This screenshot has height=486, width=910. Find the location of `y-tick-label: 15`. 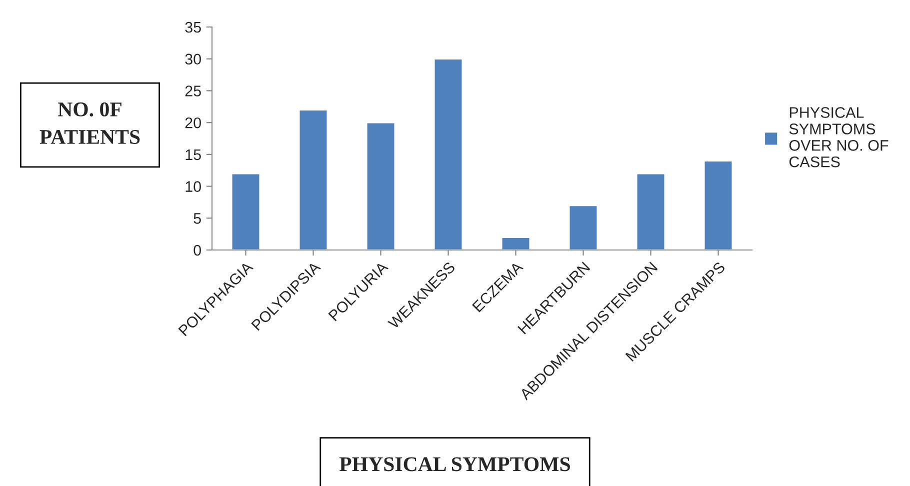

y-tick-label: 15 is located at coordinates (193, 154).